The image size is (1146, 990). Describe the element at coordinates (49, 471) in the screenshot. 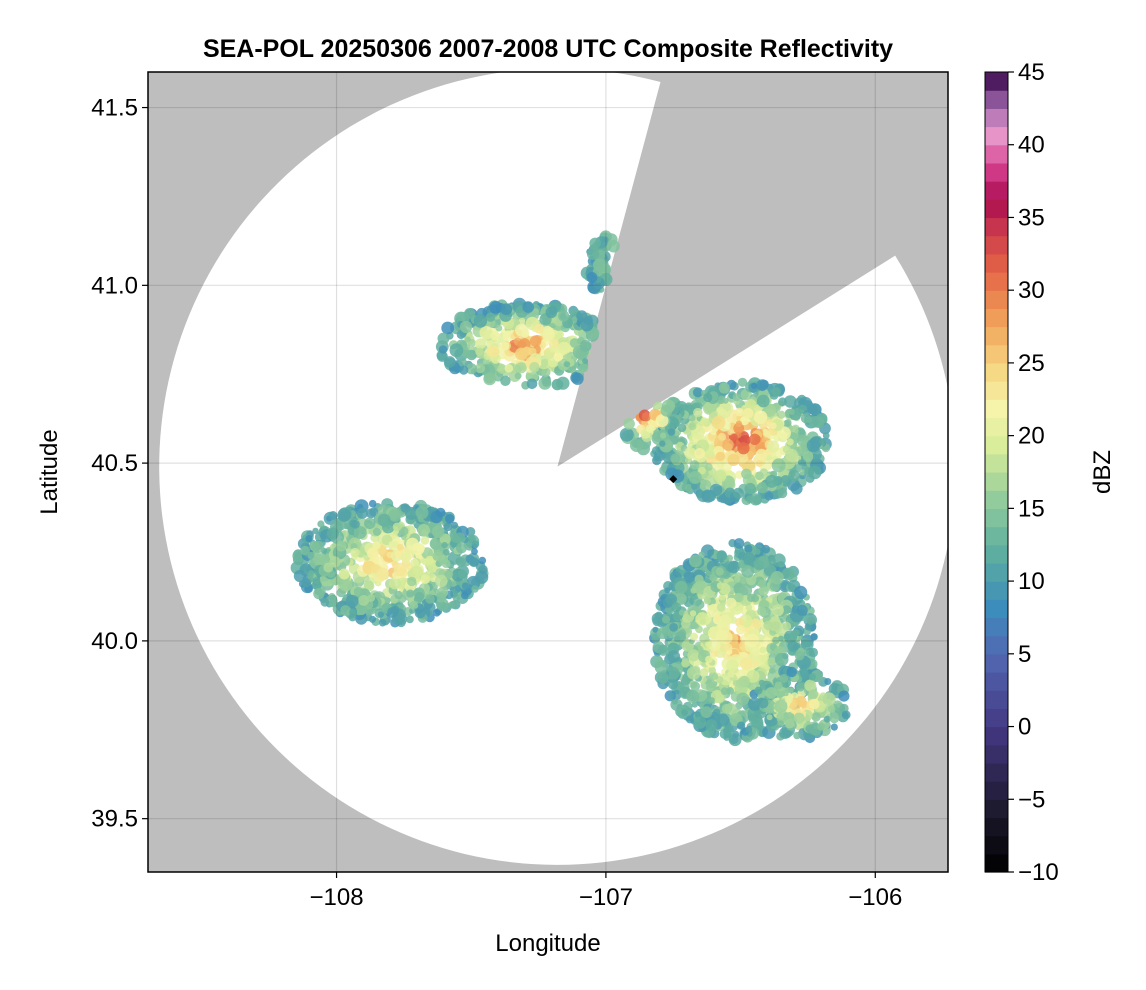

I see `y-axis-label: Latitude` at that location.